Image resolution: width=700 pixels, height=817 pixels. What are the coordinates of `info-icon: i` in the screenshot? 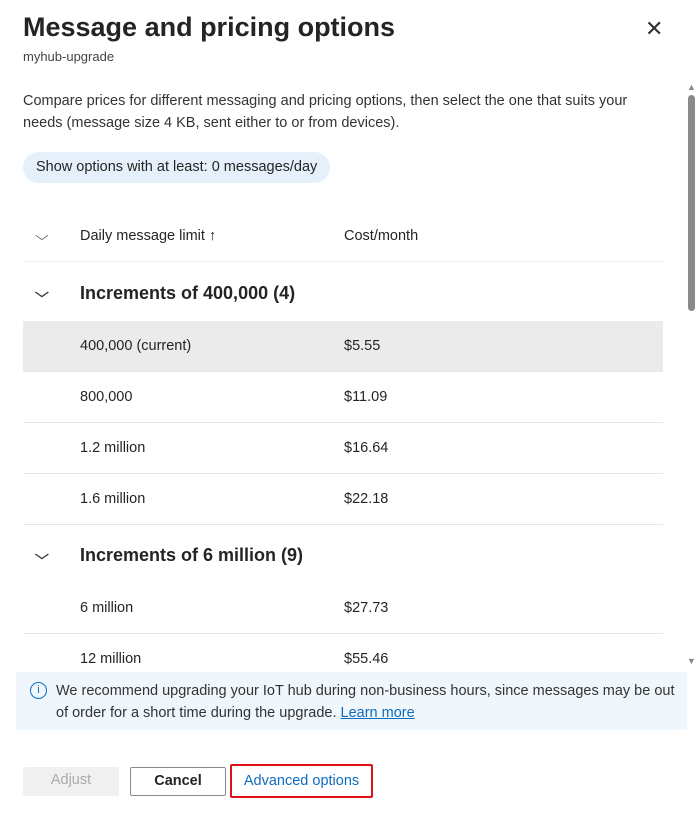 It's located at (38, 690).